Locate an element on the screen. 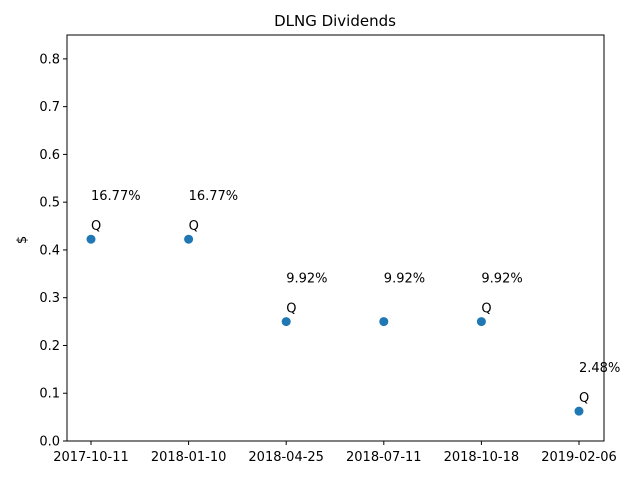 This screenshot has height=480, width=640. chart-title: DLNG Dividends is located at coordinates (335, 21).